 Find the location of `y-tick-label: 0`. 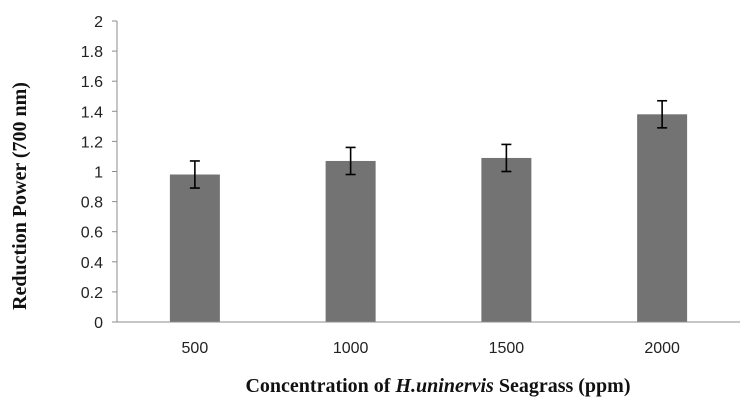

y-tick-label: 0 is located at coordinates (98, 323).